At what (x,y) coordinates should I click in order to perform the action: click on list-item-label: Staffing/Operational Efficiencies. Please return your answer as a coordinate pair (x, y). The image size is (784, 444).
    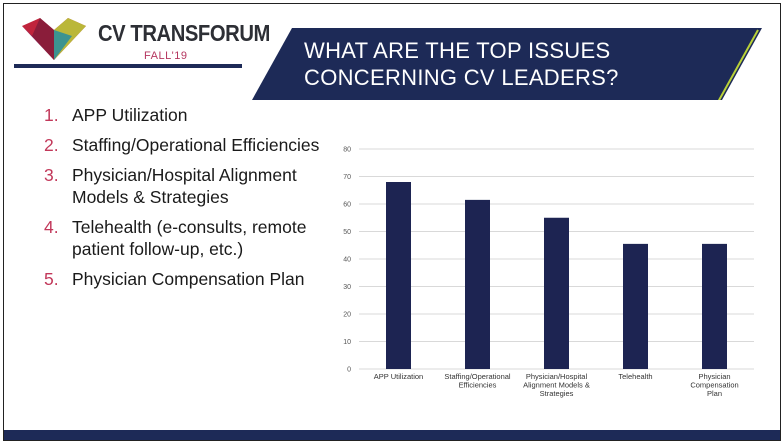
    Looking at the image, I should click on (196, 145).